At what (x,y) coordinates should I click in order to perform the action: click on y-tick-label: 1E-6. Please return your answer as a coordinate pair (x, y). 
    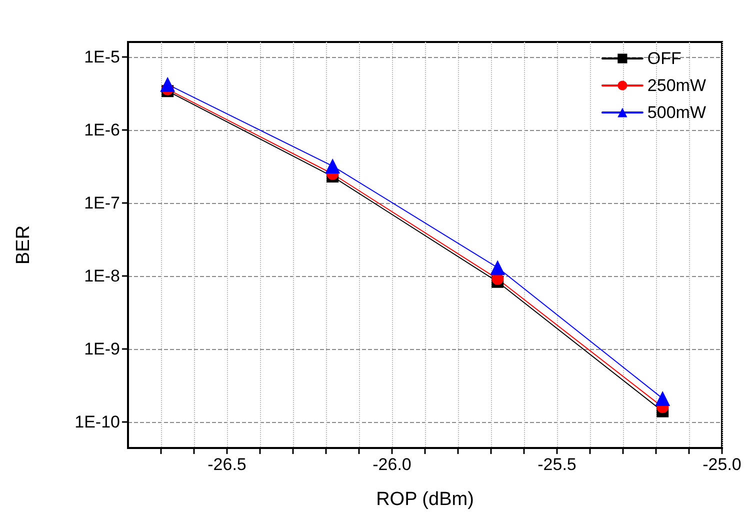
    Looking at the image, I should click on (102, 130).